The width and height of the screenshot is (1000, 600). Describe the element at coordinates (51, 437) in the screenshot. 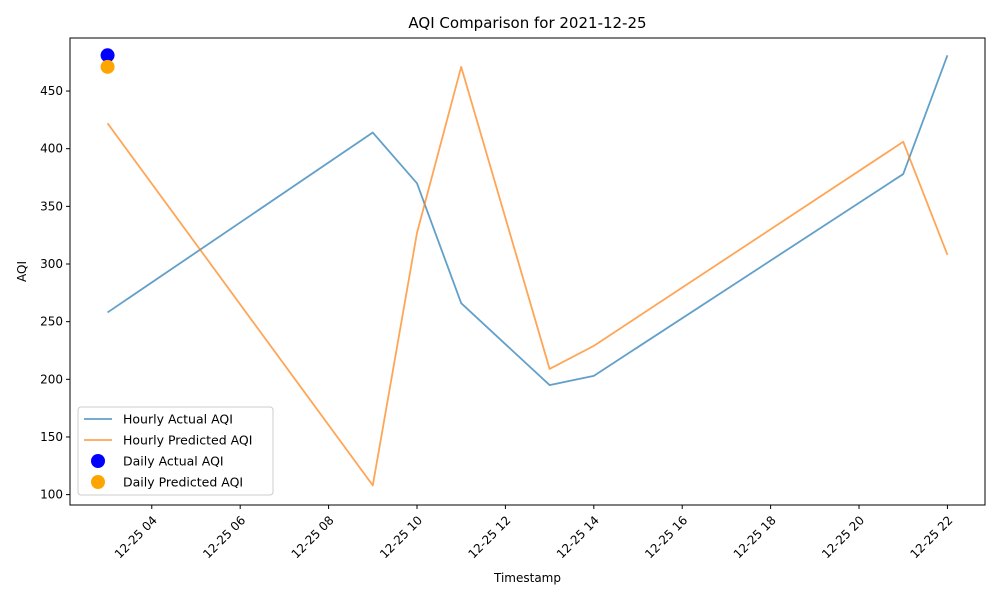

I see `y-tick-label: 150` at that location.